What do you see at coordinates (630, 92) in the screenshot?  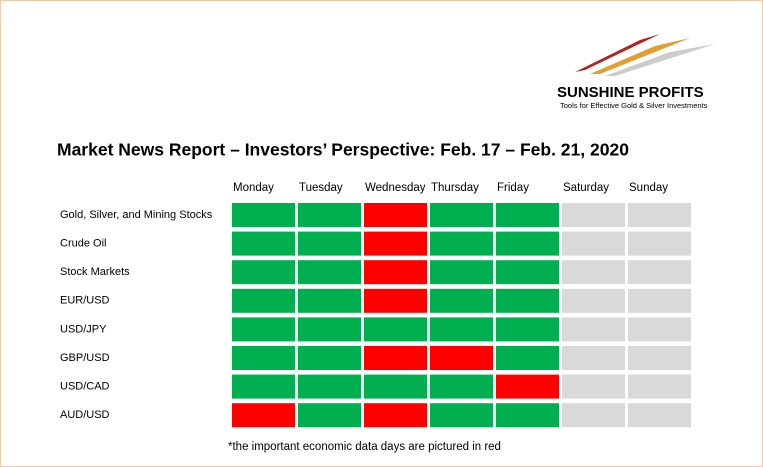 I see `logo-name: SUNSHINE PROFITS` at bounding box center [630, 92].